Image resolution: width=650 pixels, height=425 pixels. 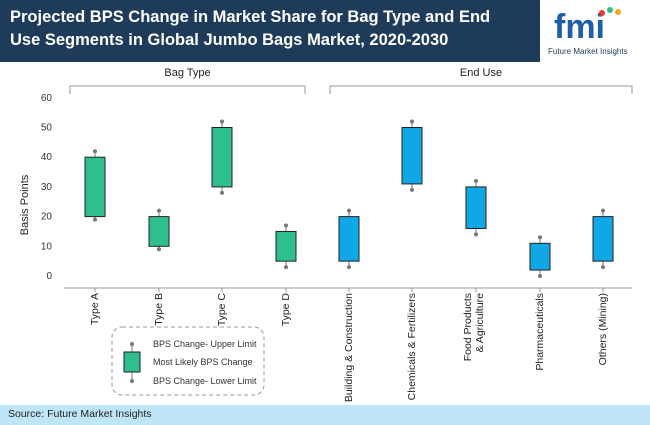 What do you see at coordinates (412, 346) in the screenshot?
I see `x-category-label: Chemicals & Fertilizers` at bounding box center [412, 346].